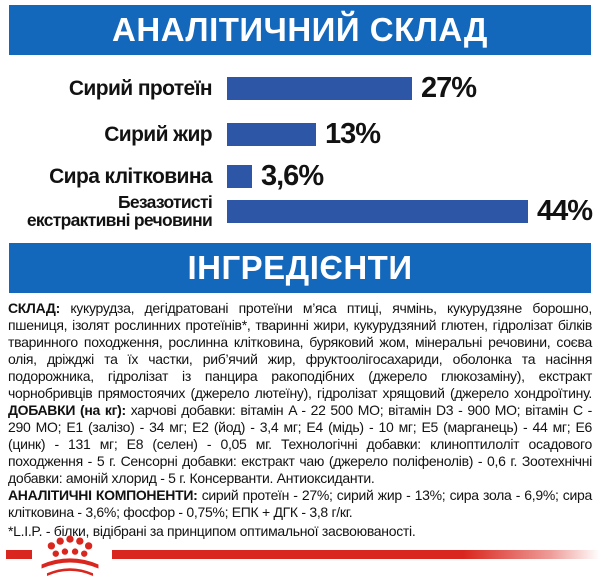 This screenshot has height=578, width=600. I want to click on bar-row: Сирий протеїн 27%, so click(300, 88).